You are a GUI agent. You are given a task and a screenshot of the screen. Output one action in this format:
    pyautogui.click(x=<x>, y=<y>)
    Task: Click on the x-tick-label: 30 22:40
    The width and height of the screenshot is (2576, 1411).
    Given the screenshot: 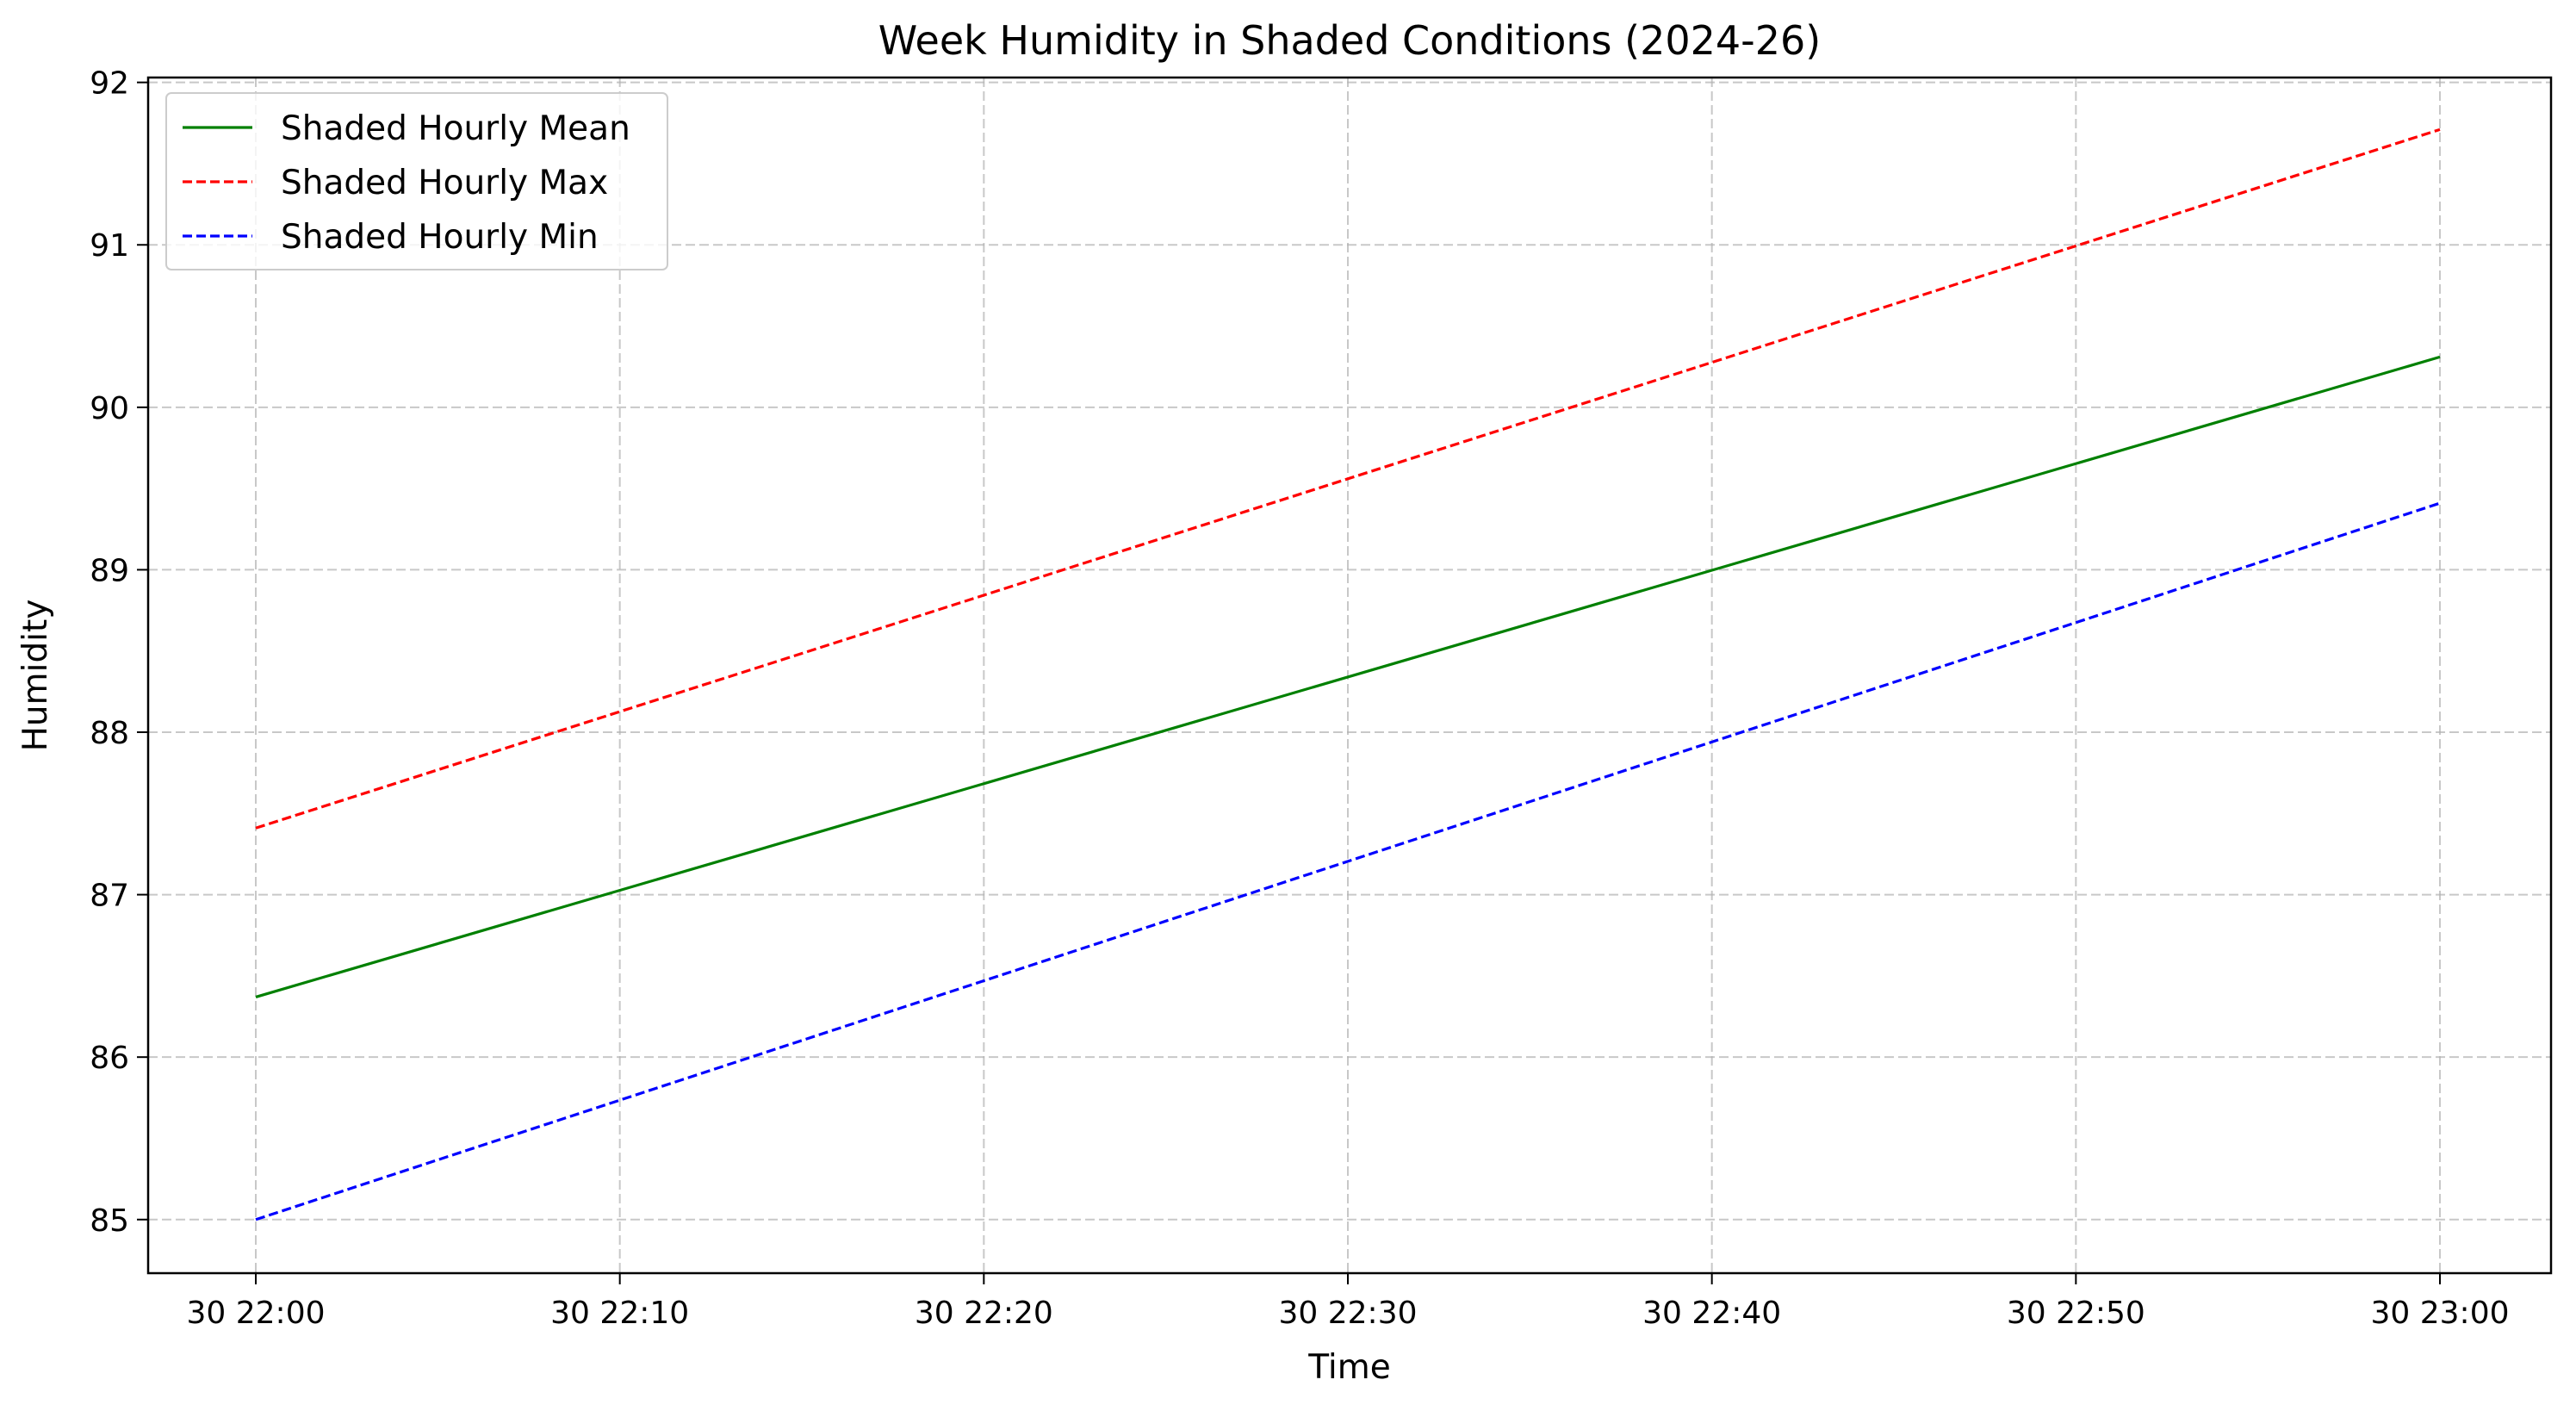 What is the action you would take?
    pyautogui.click(x=1711, y=1313)
    